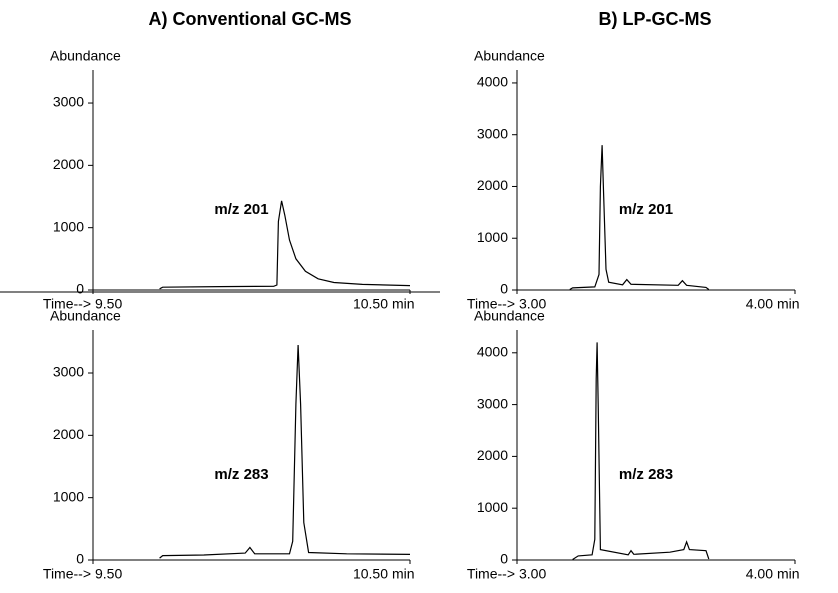 Image resolution: width=838 pixels, height=593 pixels. What do you see at coordinates (655, 19) in the screenshot?
I see `panel-title: B) LP-GC-MS` at bounding box center [655, 19].